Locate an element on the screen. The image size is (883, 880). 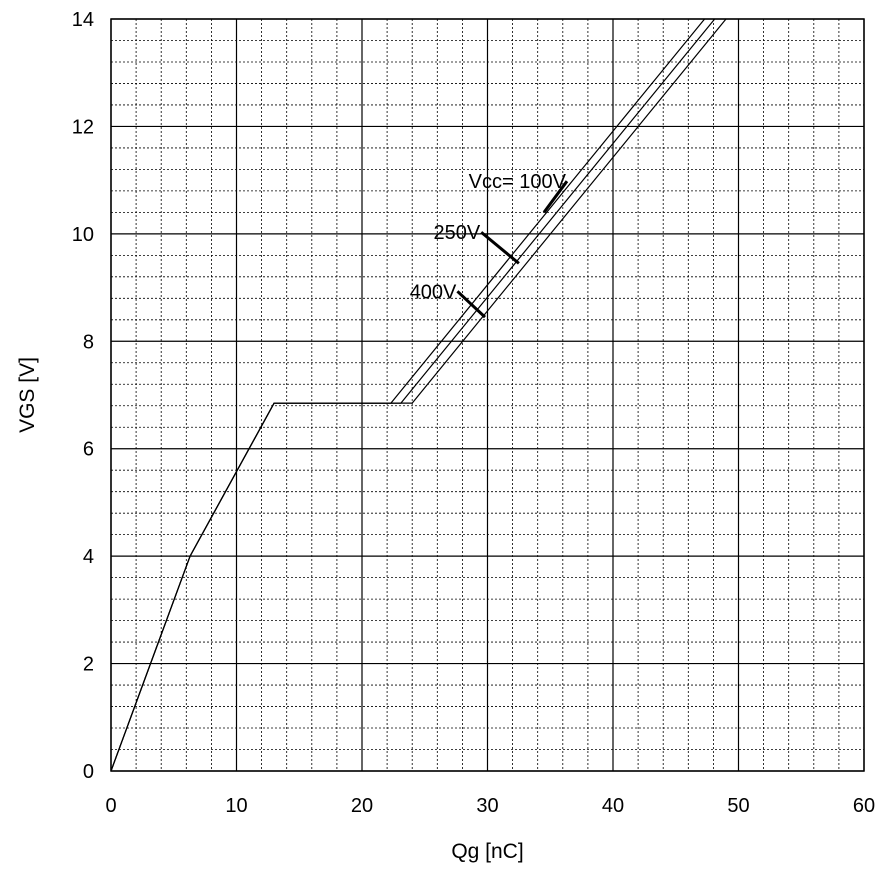
x-tick-label: 20 is located at coordinates (362, 806).